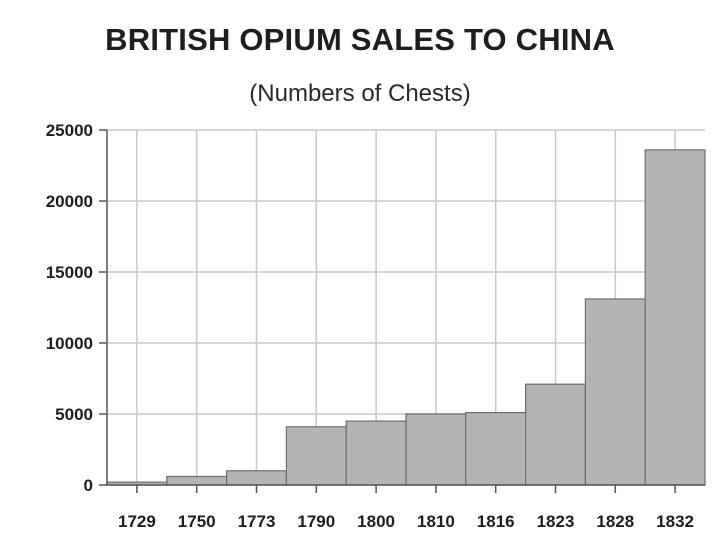 This screenshot has height=540, width=720. Describe the element at coordinates (675, 521) in the screenshot. I see `x-tick-label: 1832` at that location.